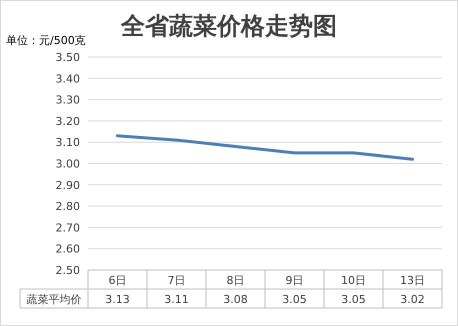 The height and width of the screenshot is (326, 458). I want to click on y-tick-label: 3.00, so click(68, 164).